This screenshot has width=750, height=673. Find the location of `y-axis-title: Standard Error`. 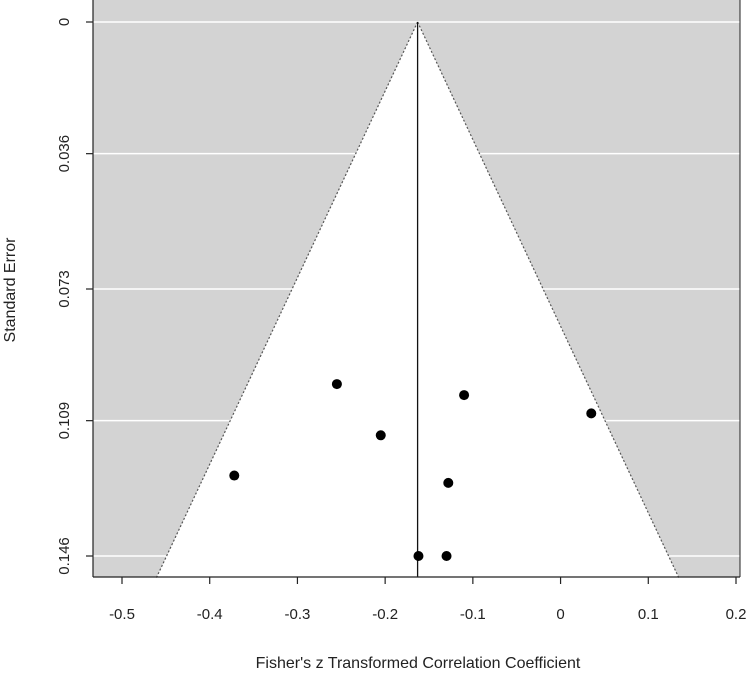

y-axis-title: Standard Error is located at coordinates (10, 290).